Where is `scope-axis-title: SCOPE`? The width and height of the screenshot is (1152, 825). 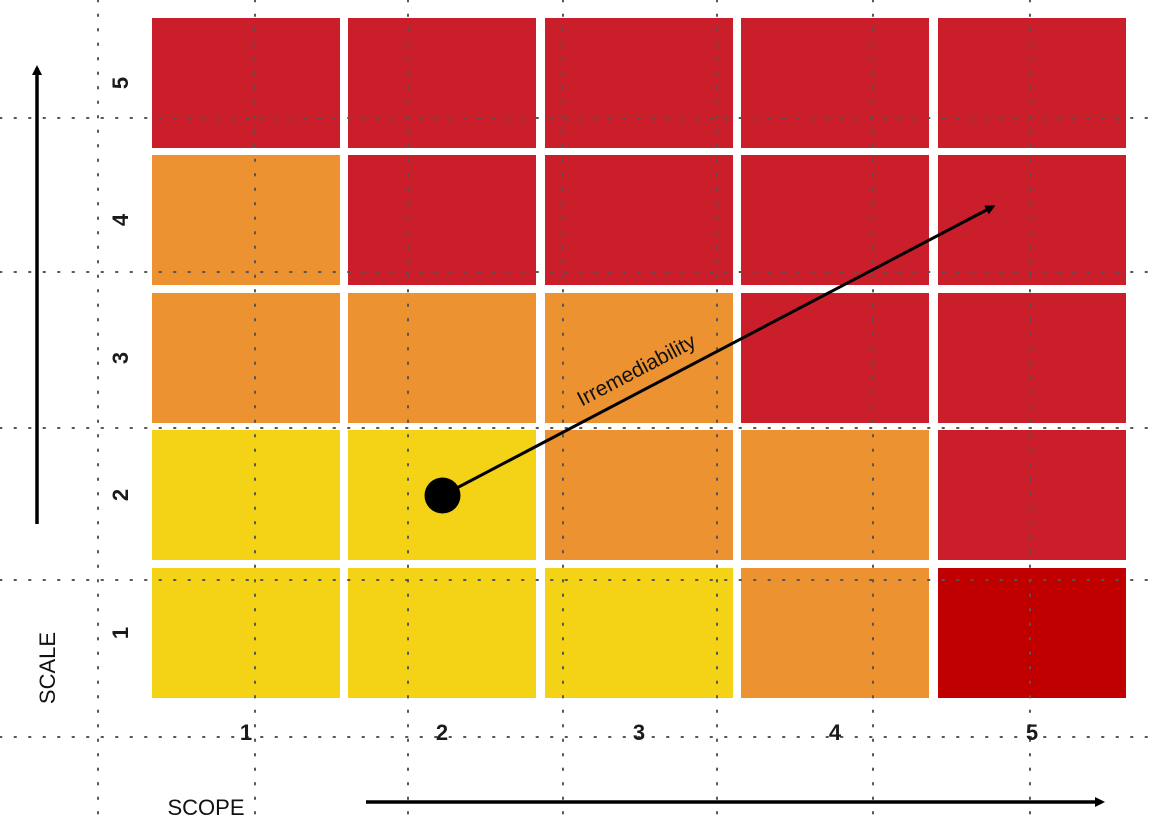
scope-axis-title: SCOPE is located at coordinates (205, 807).